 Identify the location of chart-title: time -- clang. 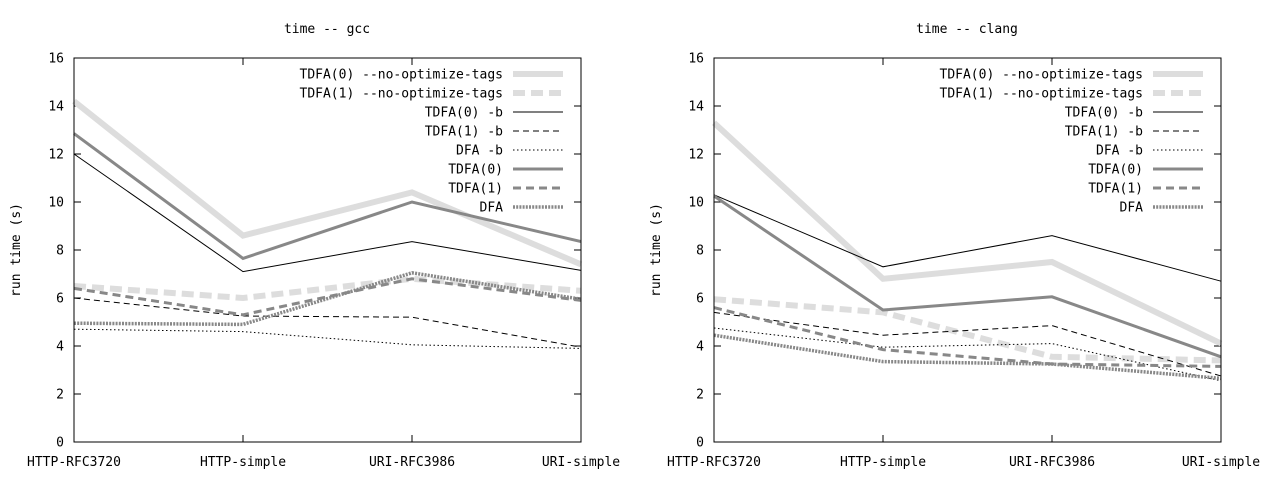
(967, 29).